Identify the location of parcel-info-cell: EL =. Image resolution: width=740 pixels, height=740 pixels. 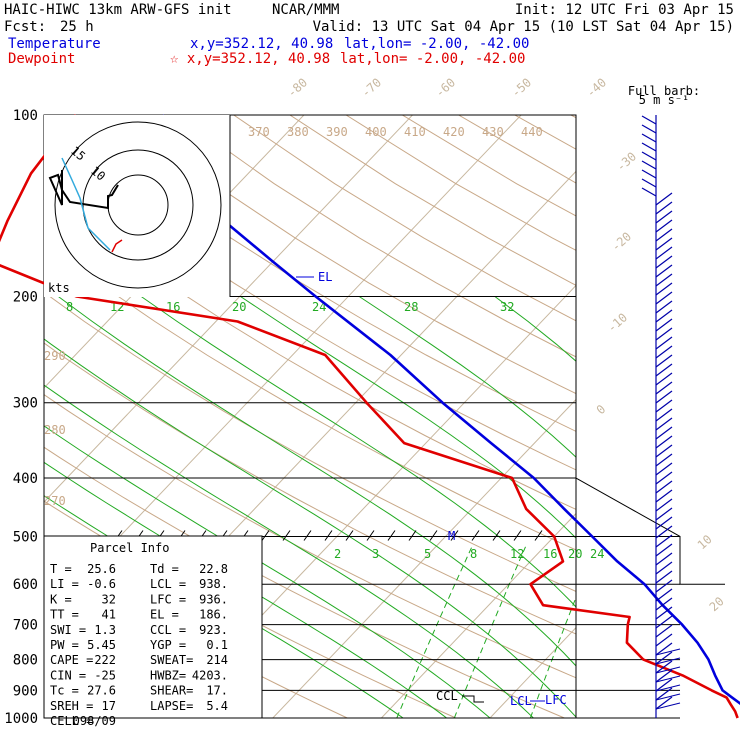
(164, 615).